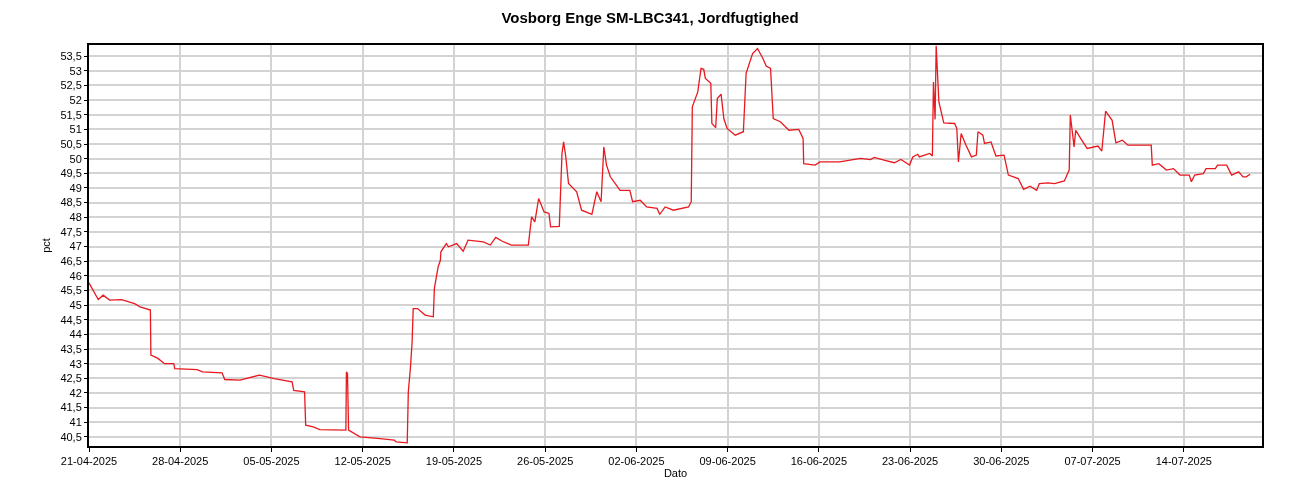 This screenshot has width=1300, height=500. Describe the element at coordinates (71, 261) in the screenshot. I see `y-tick-label: 46,5` at that location.